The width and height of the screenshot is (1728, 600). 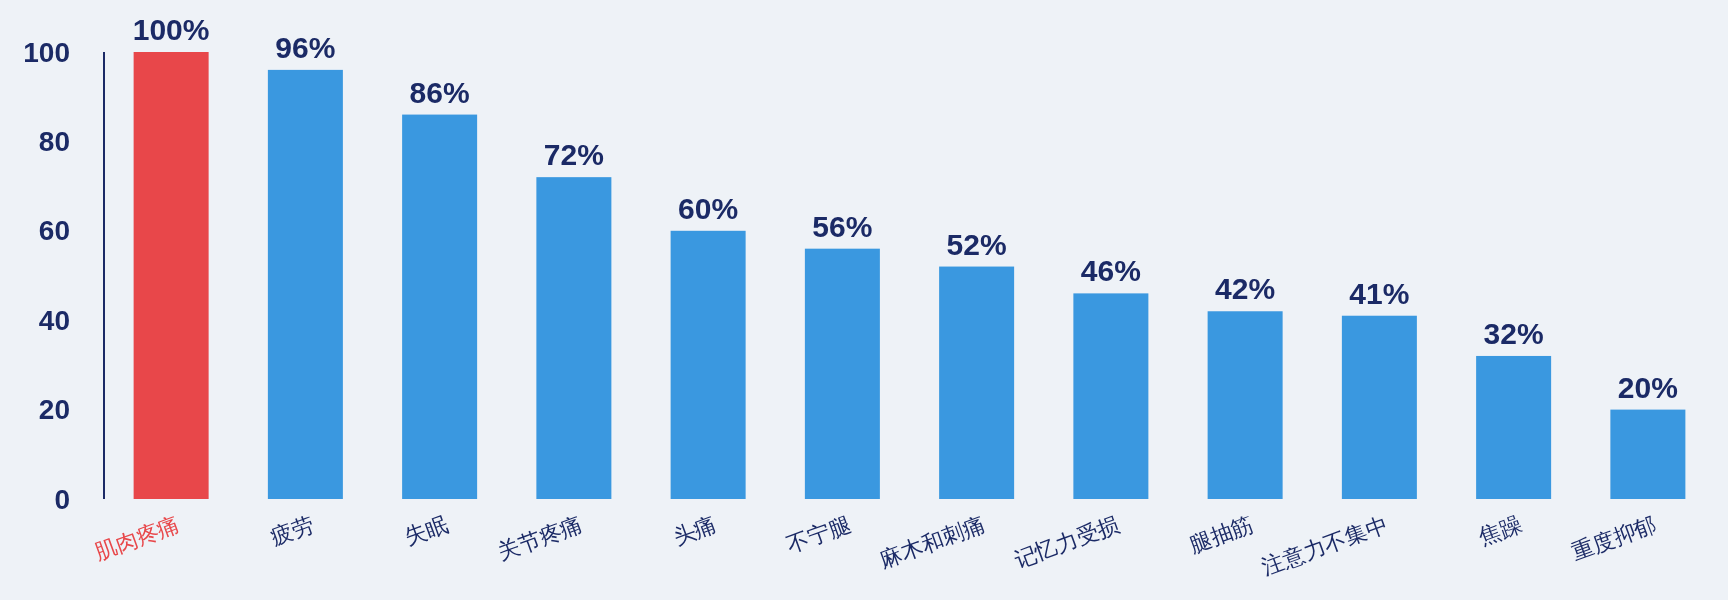 I want to click on x-tick-label: 疲劳, so click(x=292, y=530).